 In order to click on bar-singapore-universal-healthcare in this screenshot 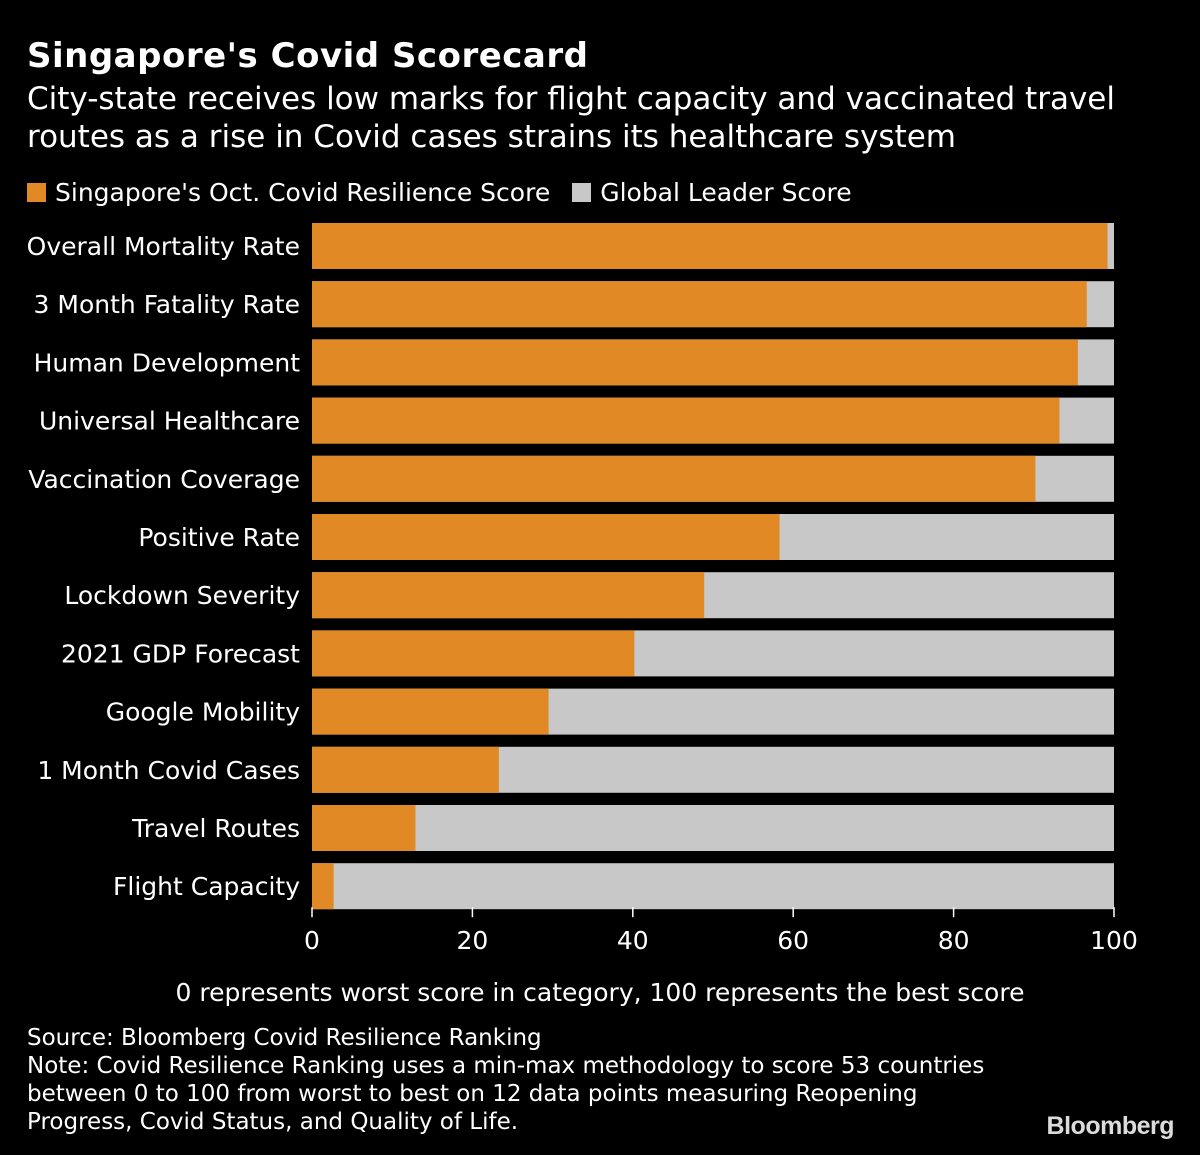, I will do `click(686, 420)`.